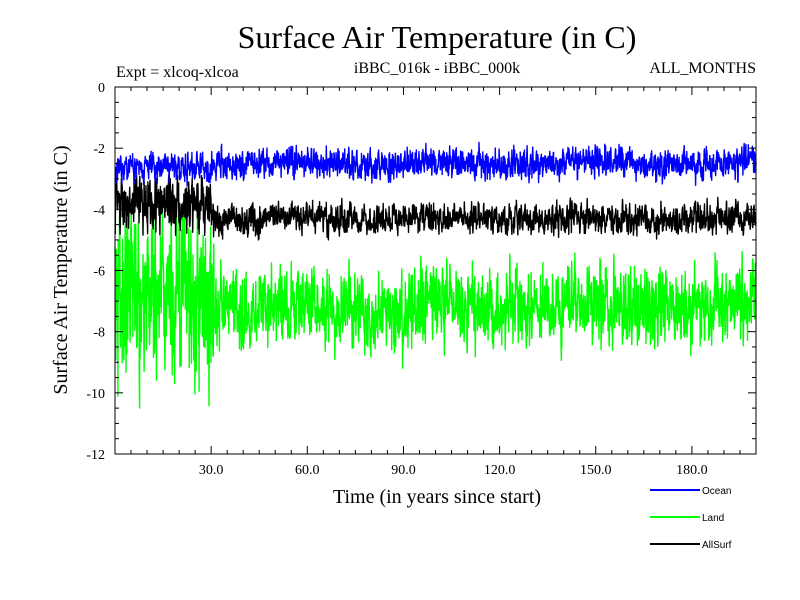 This screenshot has width=800, height=600. Describe the element at coordinates (95, 394) in the screenshot. I see `y-tick-label-5: -10` at that location.